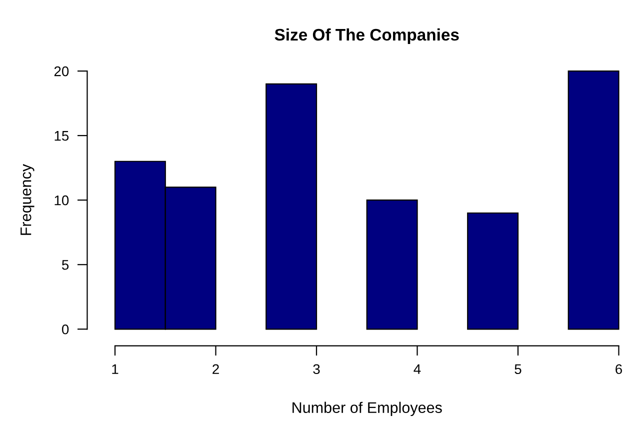  What do you see at coordinates (61, 200) in the screenshot?
I see `y-tick-label: 10` at bounding box center [61, 200].